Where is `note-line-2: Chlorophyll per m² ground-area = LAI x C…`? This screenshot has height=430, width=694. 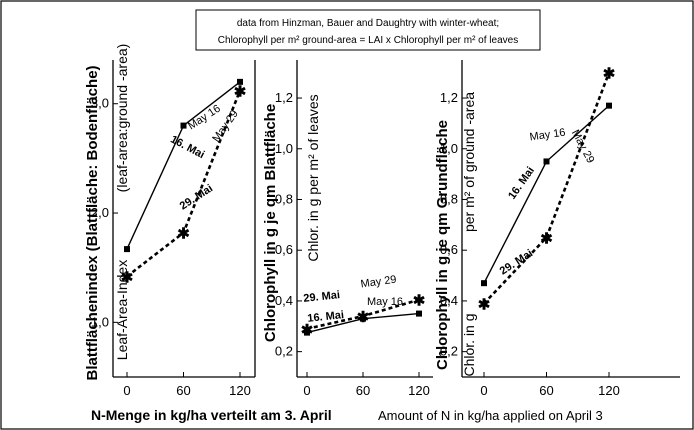 note-line-2: Chlorophyll per m² ground-area = LAI x C… is located at coordinates (368, 40).